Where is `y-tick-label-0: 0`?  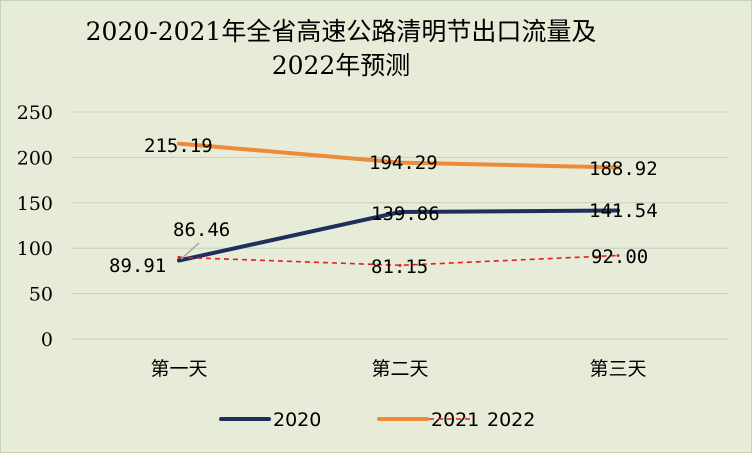 y-tick-label-0: 0 is located at coordinates (47, 340).